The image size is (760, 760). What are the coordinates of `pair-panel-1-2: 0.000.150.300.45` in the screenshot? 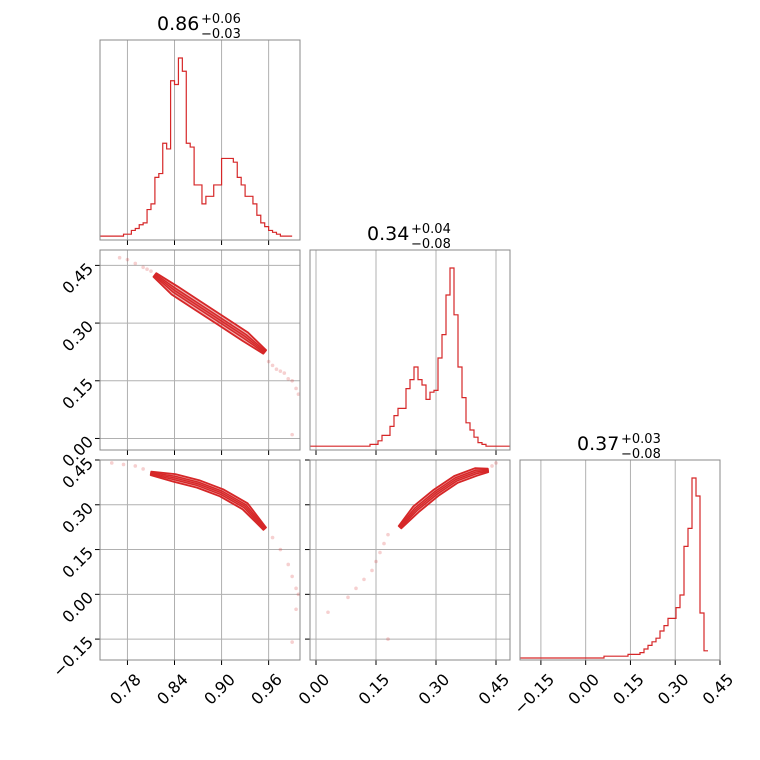 It's located at (179, 360).